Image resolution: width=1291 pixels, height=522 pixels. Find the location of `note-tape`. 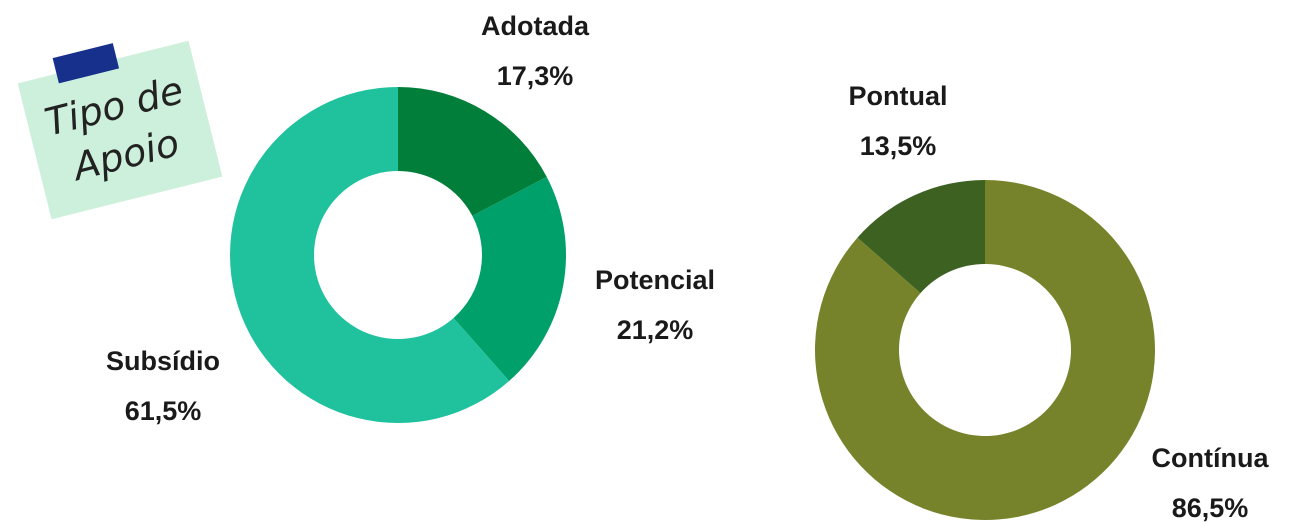

note-tape is located at coordinates (86, 63).